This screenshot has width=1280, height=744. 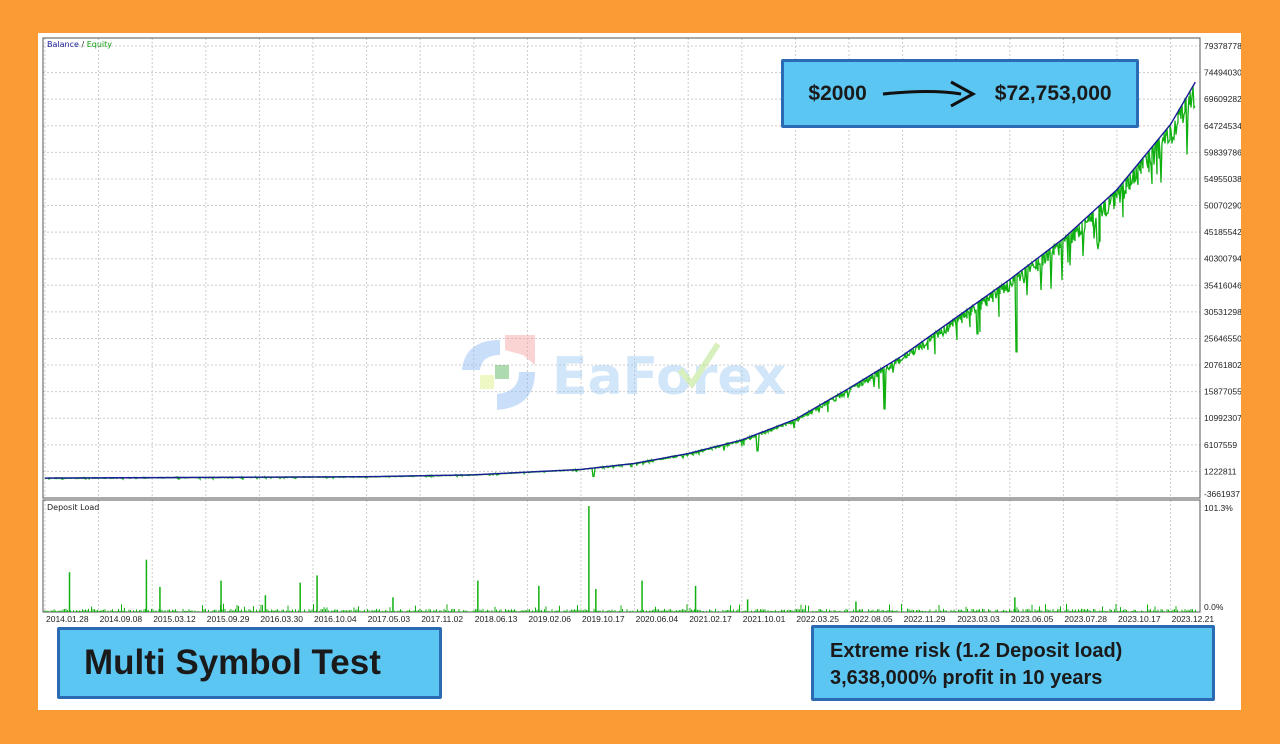 What do you see at coordinates (496, 619) in the screenshot?
I see `x-tick-label: 2018.06.13` at bounding box center [496, 619].